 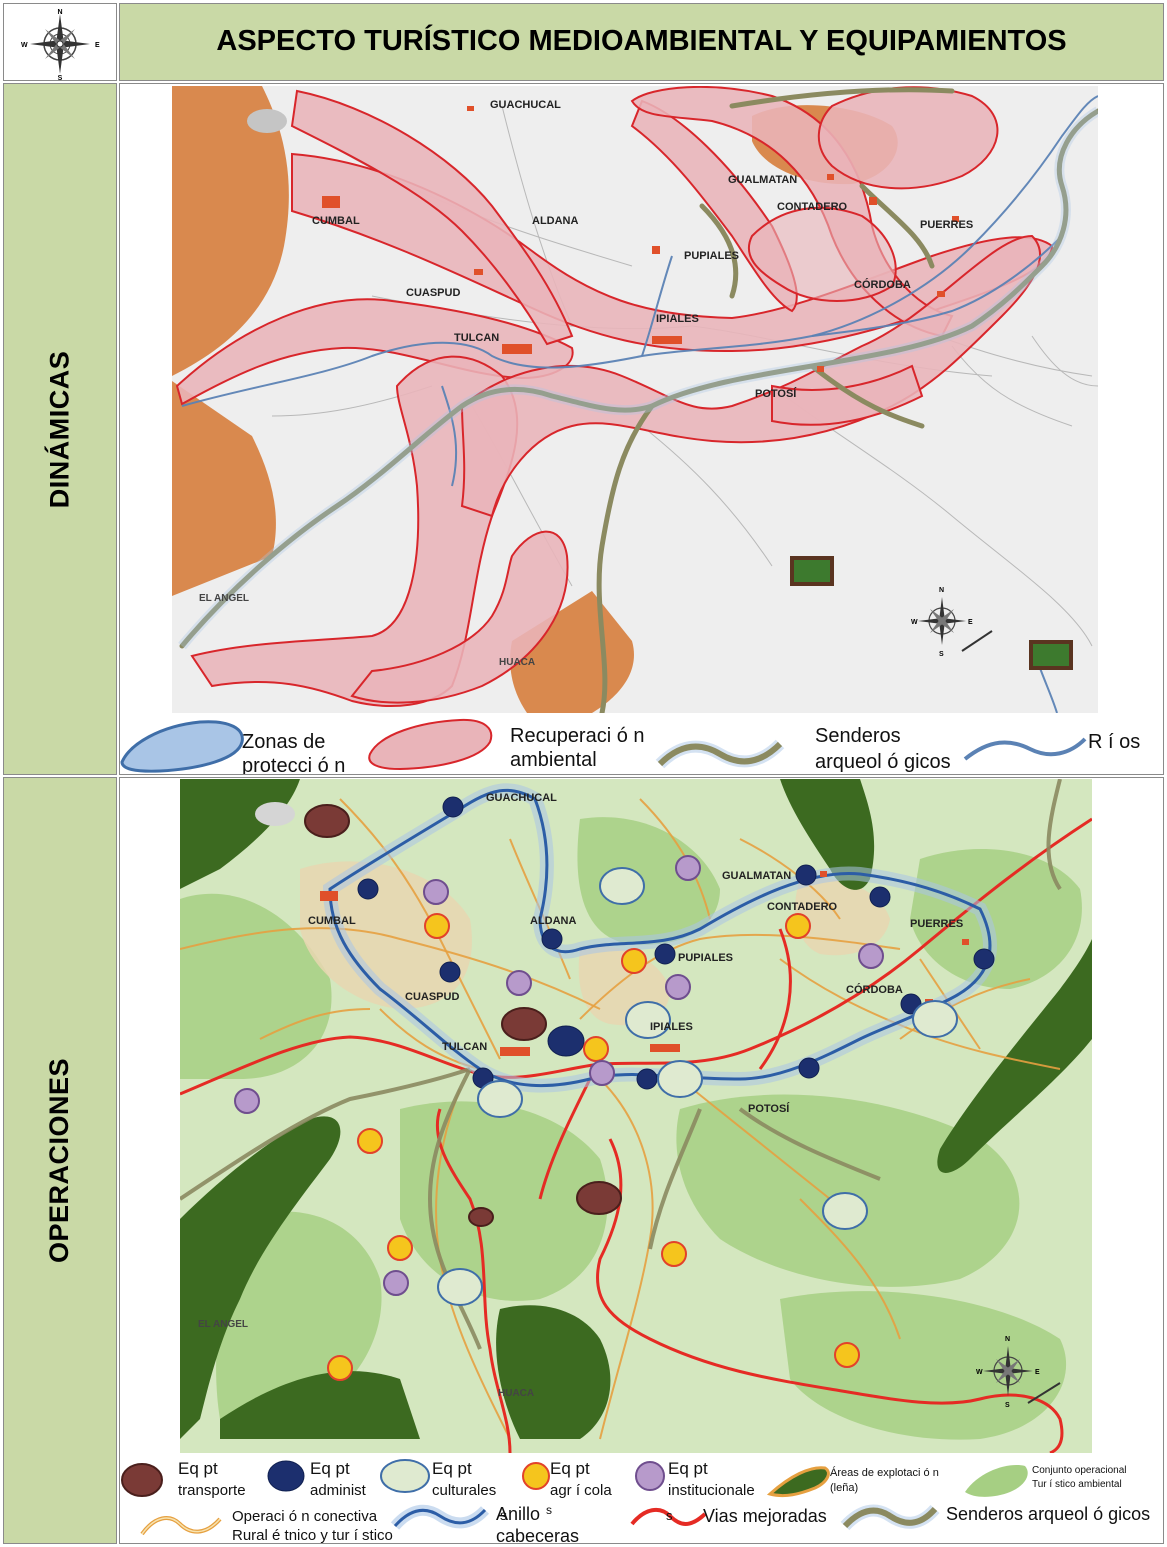 What do you see at coordinates (60, 45) in the screenshot?
I see `compass-rose-icon: N S E W` at bounding box center [60, 45].